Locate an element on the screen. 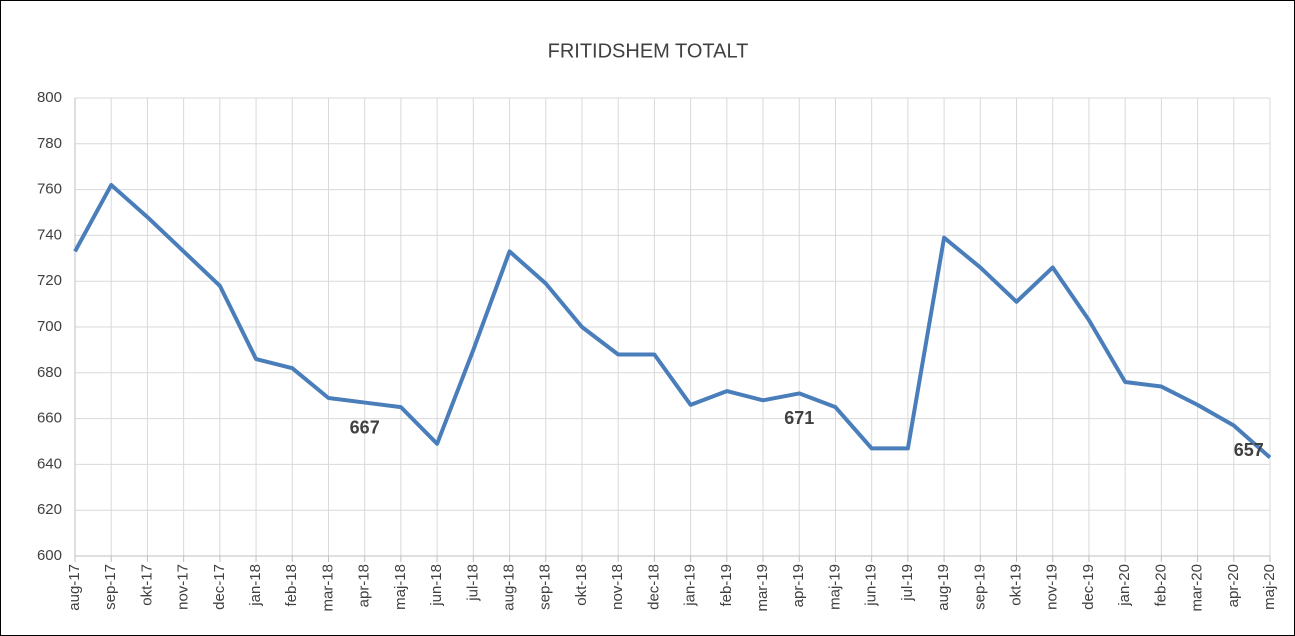 The height and width of the screenshot is (636, 1295). y-tick-label: 720 is located at coordinates (49, 280).